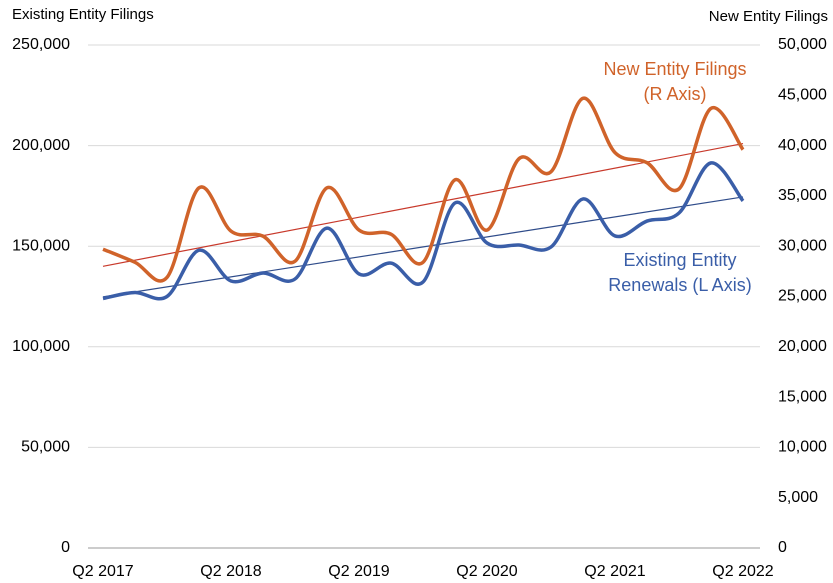  Describe the element at coordinates (41, 44) in the screenshot. I see `y-tick-label: 250,000` at that location.